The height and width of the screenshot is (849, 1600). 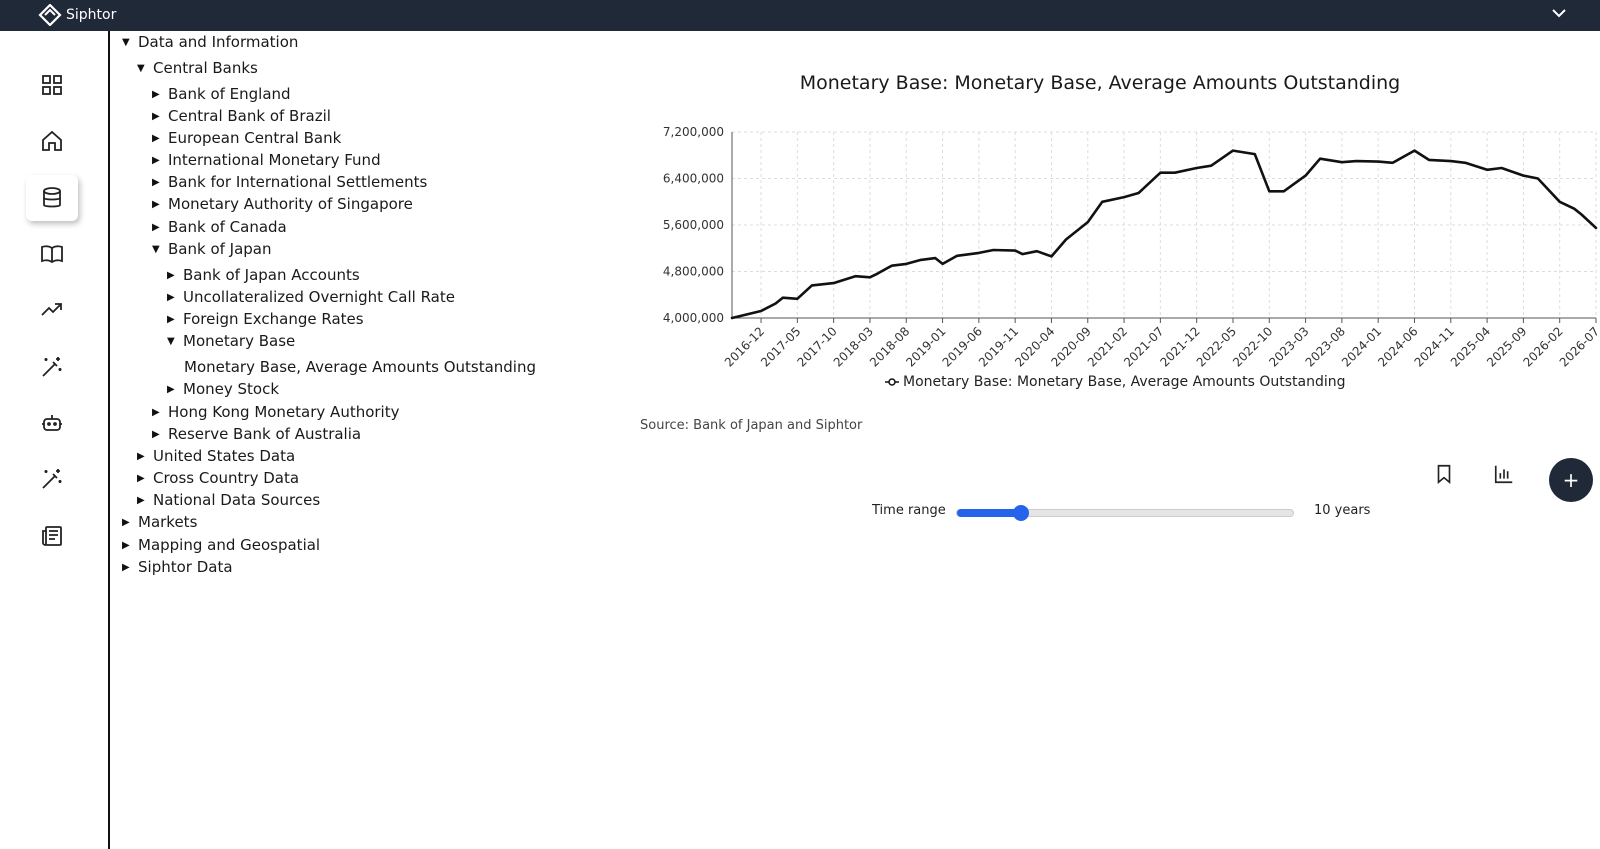 What do you see at coordinates (1578, 346) in the screenshot?
I see `x-tick-label: 2026-07` at bounding box center [1578, 346].